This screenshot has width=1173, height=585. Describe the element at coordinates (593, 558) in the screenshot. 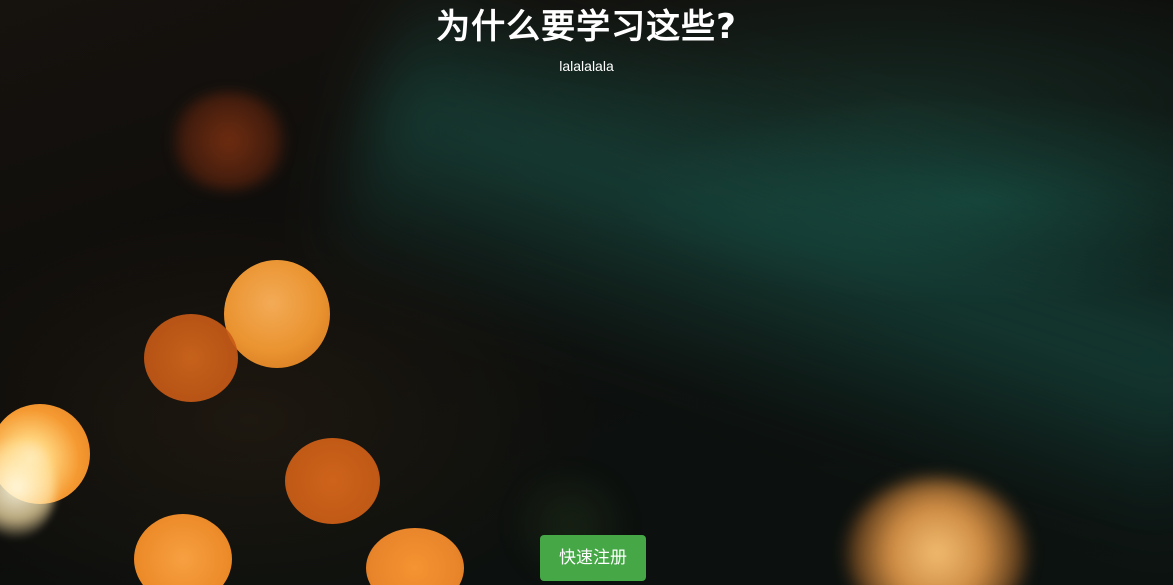

I see `quick-register-button: 快速注册` at that location.